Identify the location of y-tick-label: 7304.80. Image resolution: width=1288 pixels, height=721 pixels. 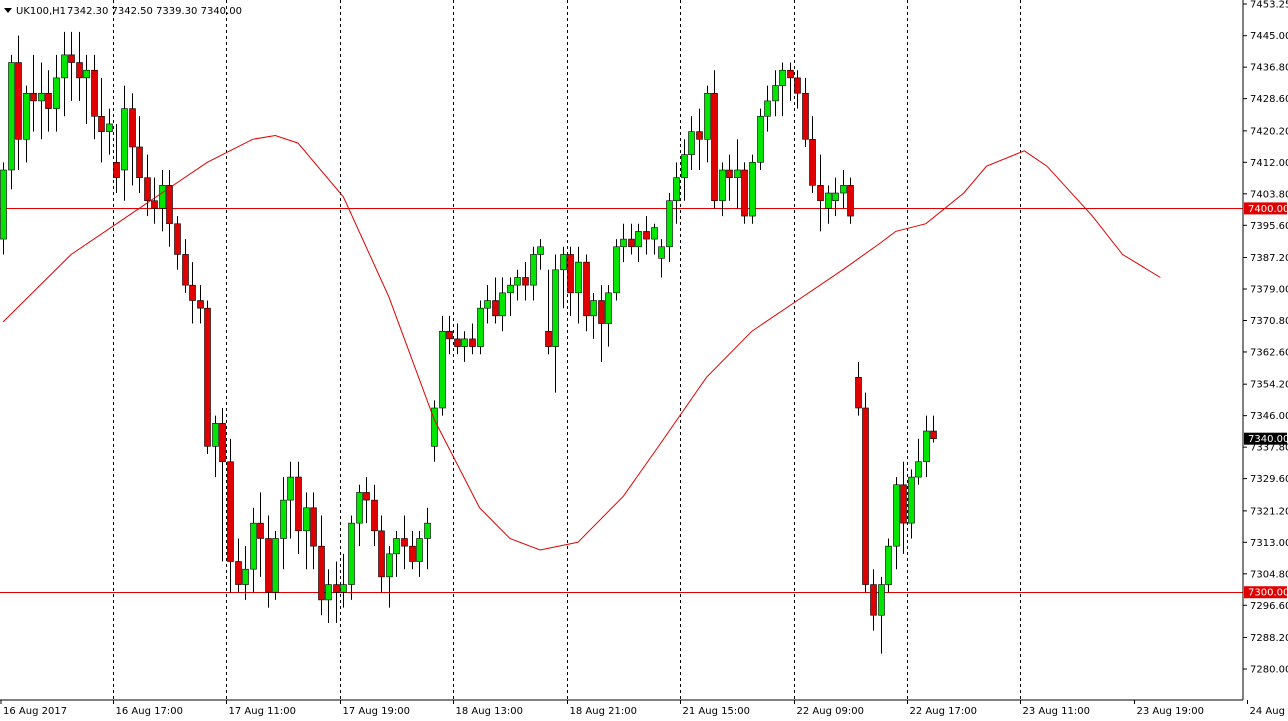
(1269, 574).